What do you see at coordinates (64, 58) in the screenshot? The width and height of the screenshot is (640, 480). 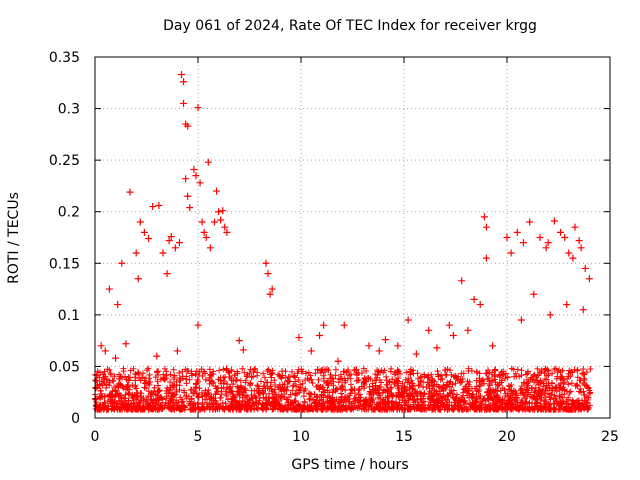 I see `y-tick-label: 0.35` at bounding box center [64, 58].